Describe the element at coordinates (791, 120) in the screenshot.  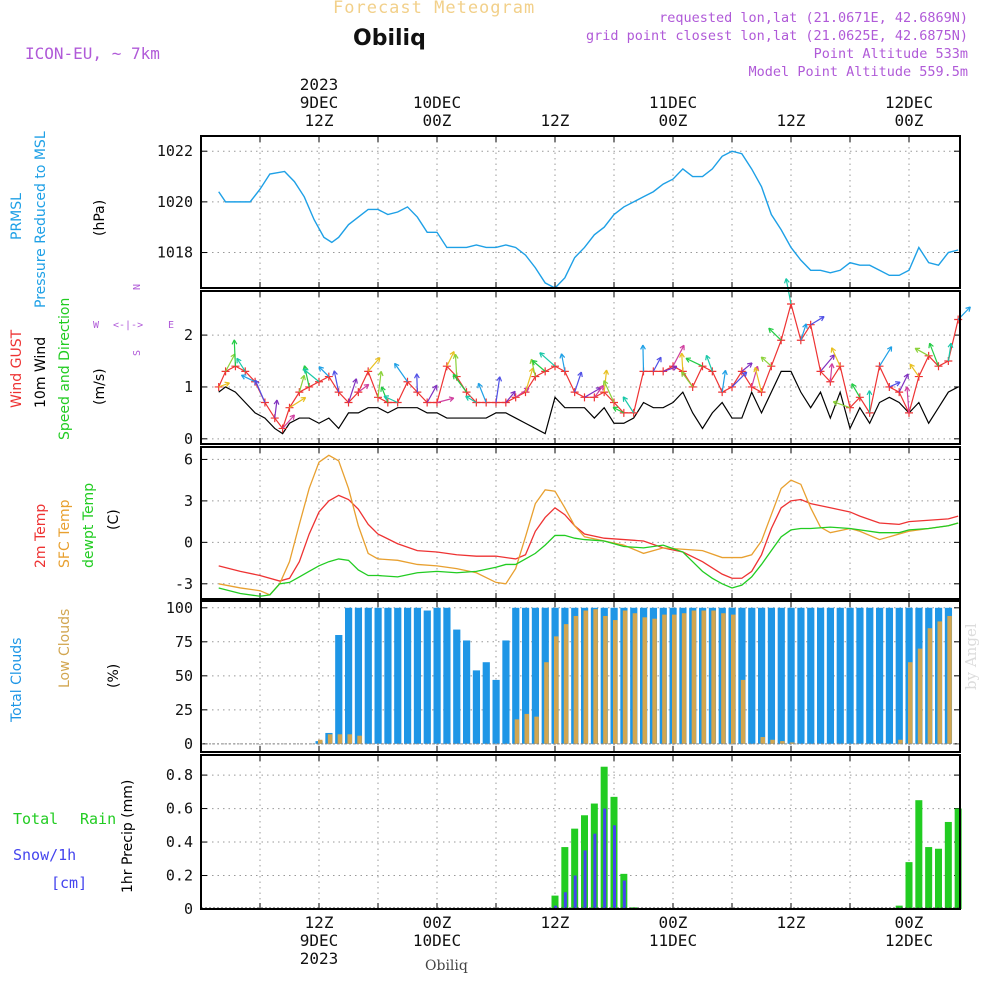
I see `top-time-label: 12Z` at that location.